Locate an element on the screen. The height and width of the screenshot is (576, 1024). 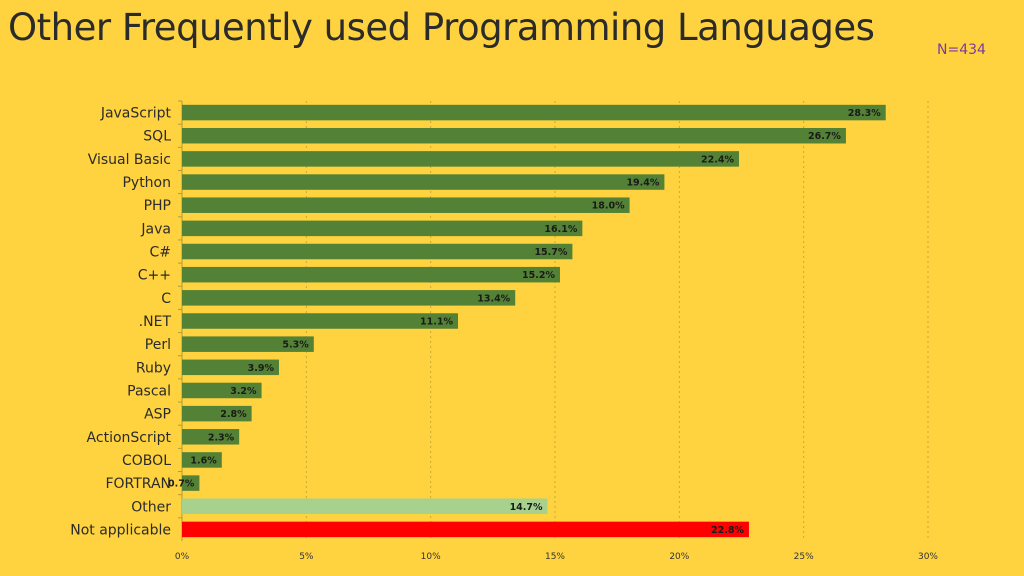
x-tick-label: 5% is located at coordinates (306, 557).